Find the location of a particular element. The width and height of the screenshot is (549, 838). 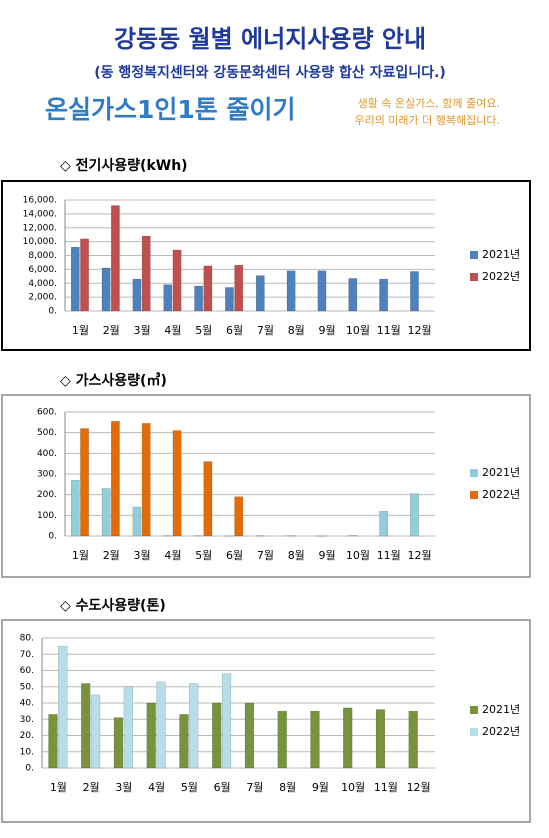

y-tick-label: 60. is located at coordinates (27, 671).